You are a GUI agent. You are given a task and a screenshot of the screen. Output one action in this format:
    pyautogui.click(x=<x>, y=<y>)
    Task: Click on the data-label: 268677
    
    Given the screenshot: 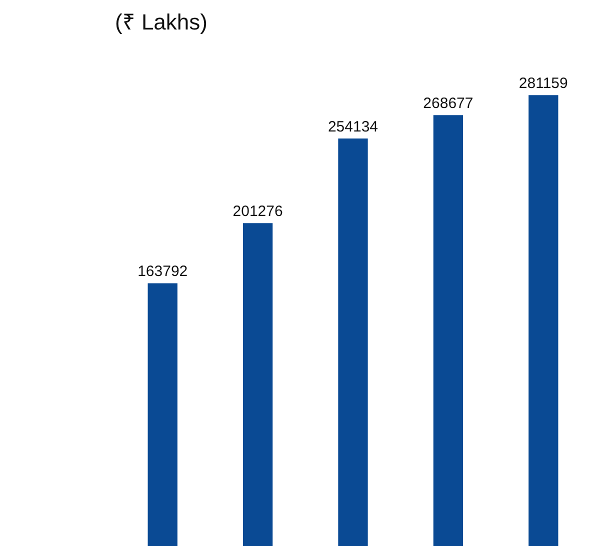 What is the action you would take?
    pyautogui.click(x=448, y=103)
    